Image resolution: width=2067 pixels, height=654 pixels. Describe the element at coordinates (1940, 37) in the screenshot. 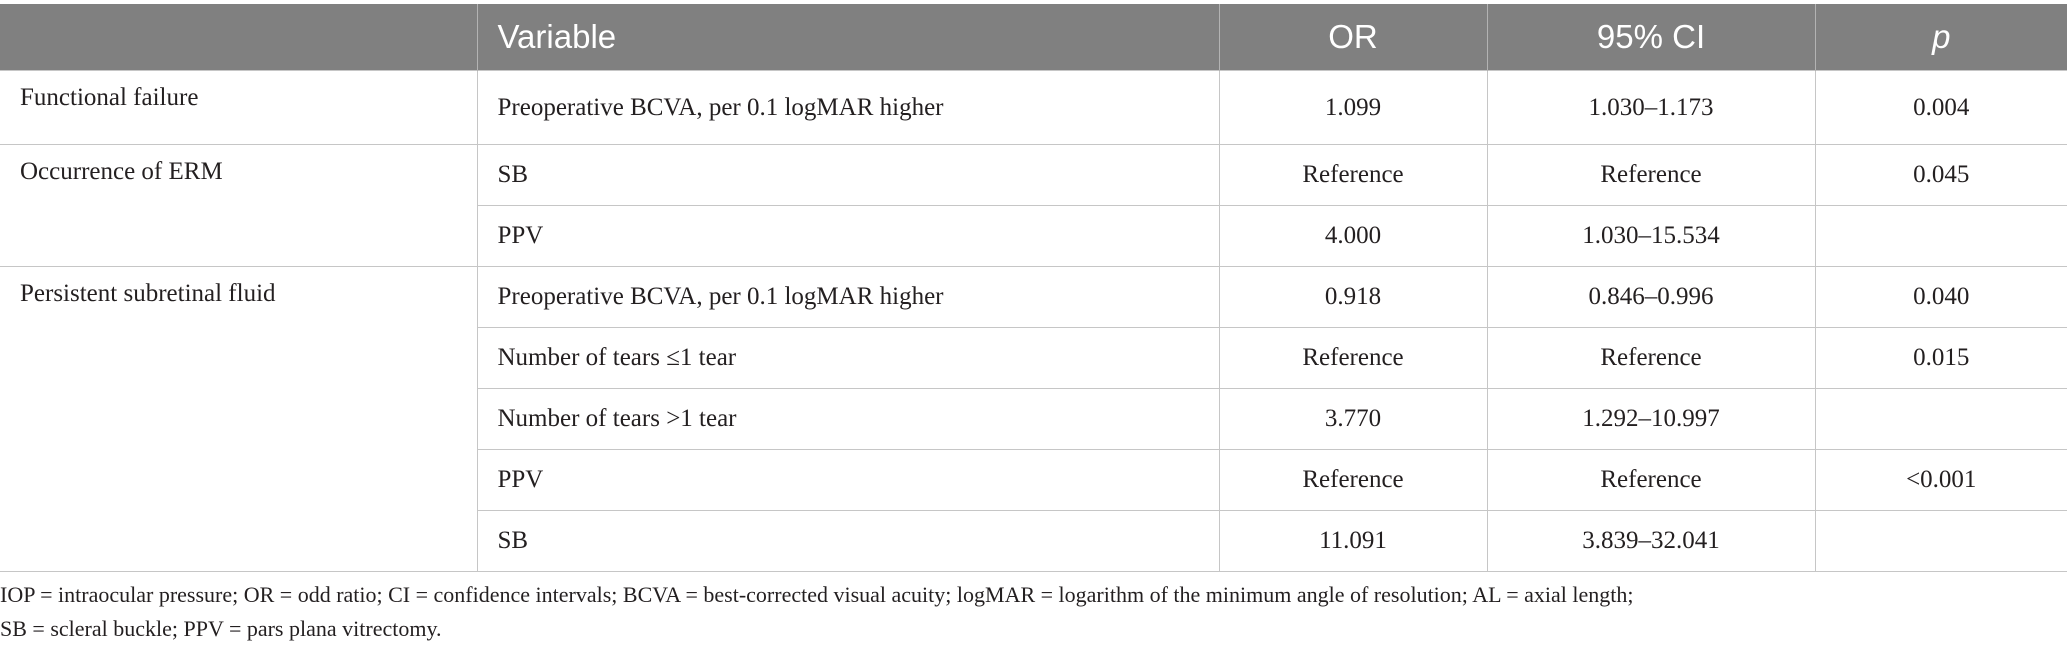

I see `header-p: p` at that location.